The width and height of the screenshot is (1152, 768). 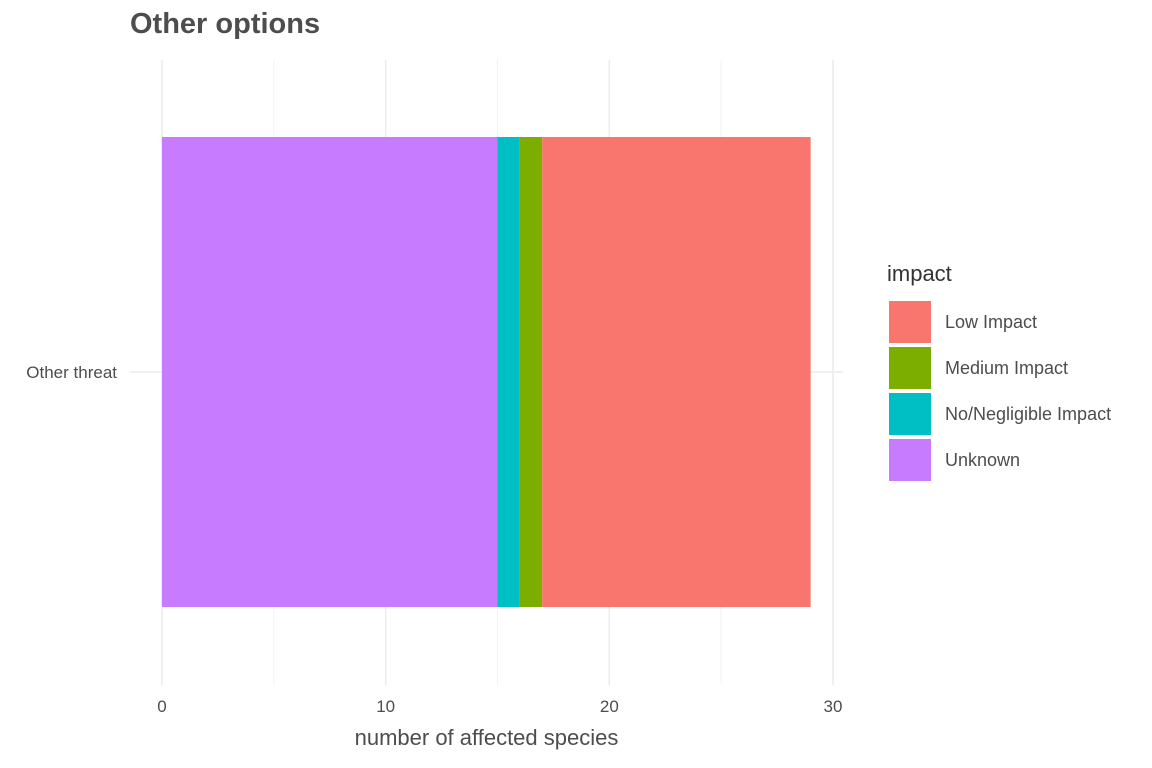 What do you see at coordinates (1028, 413) in the screenshot?
I see `legend-label: No/Negligible Impact` at bounding box center [1028, 413].